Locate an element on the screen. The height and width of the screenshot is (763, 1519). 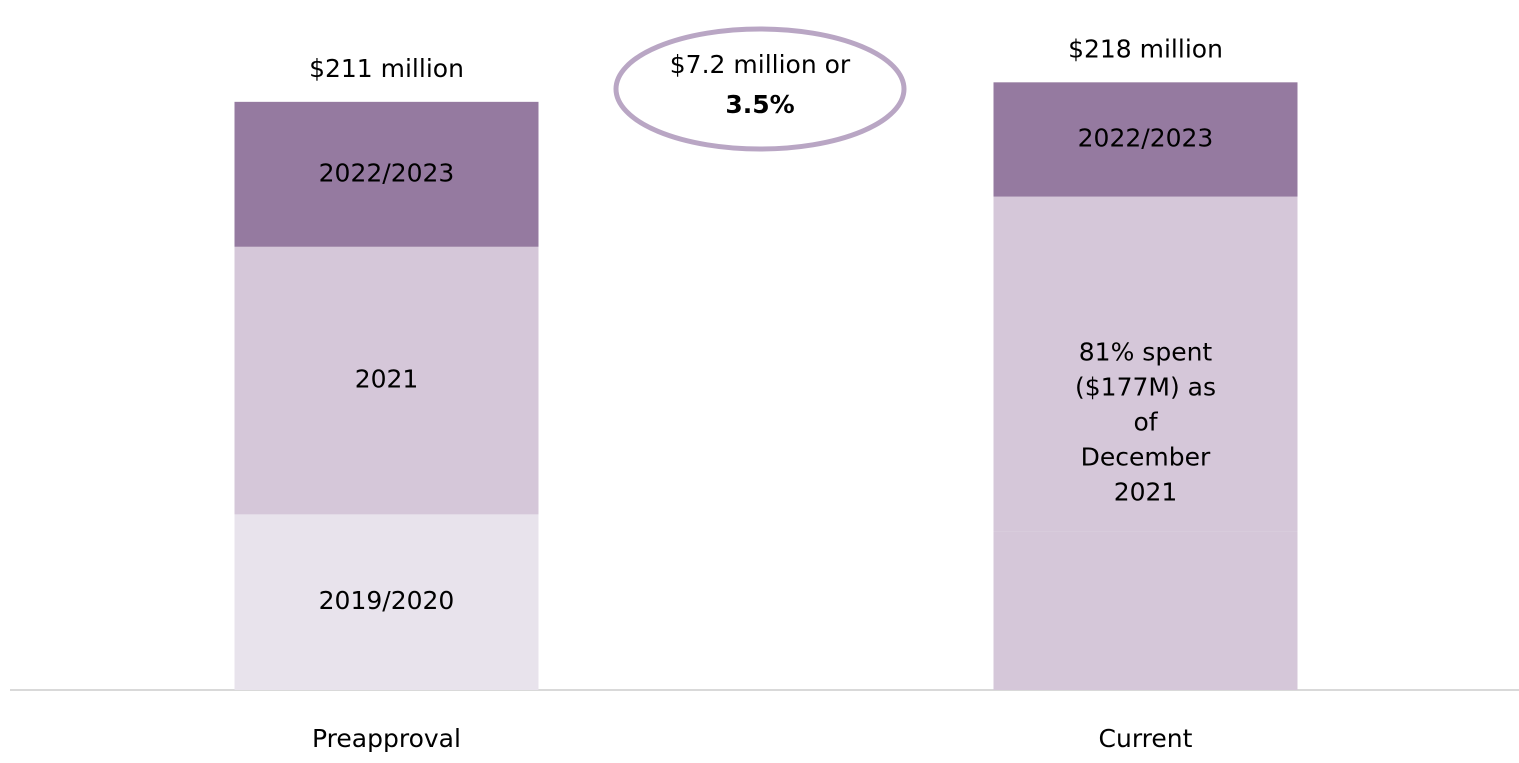
annotation-line: 81% spent is located at coordinates (1146, 351).